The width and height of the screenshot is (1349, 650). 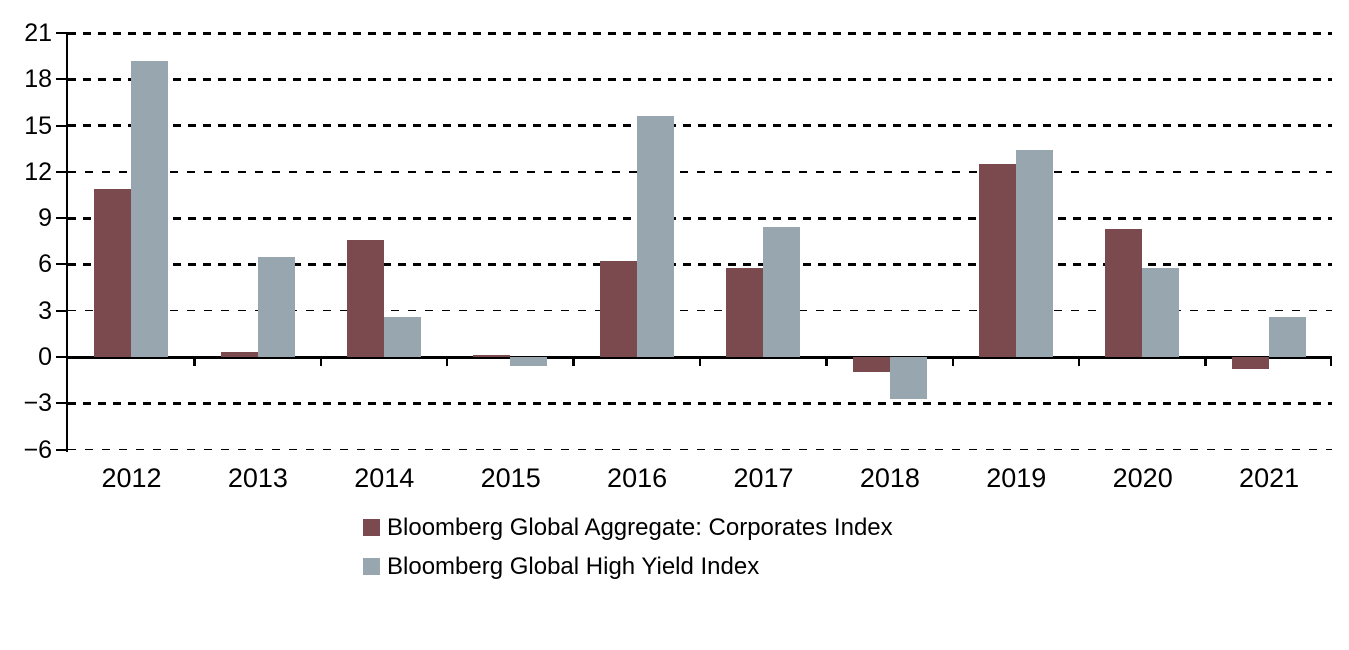 What do you see at coordinates (510, 478) in the screenshot?
I see `x-label-2015: 2015` at bounding box center [510, 478].